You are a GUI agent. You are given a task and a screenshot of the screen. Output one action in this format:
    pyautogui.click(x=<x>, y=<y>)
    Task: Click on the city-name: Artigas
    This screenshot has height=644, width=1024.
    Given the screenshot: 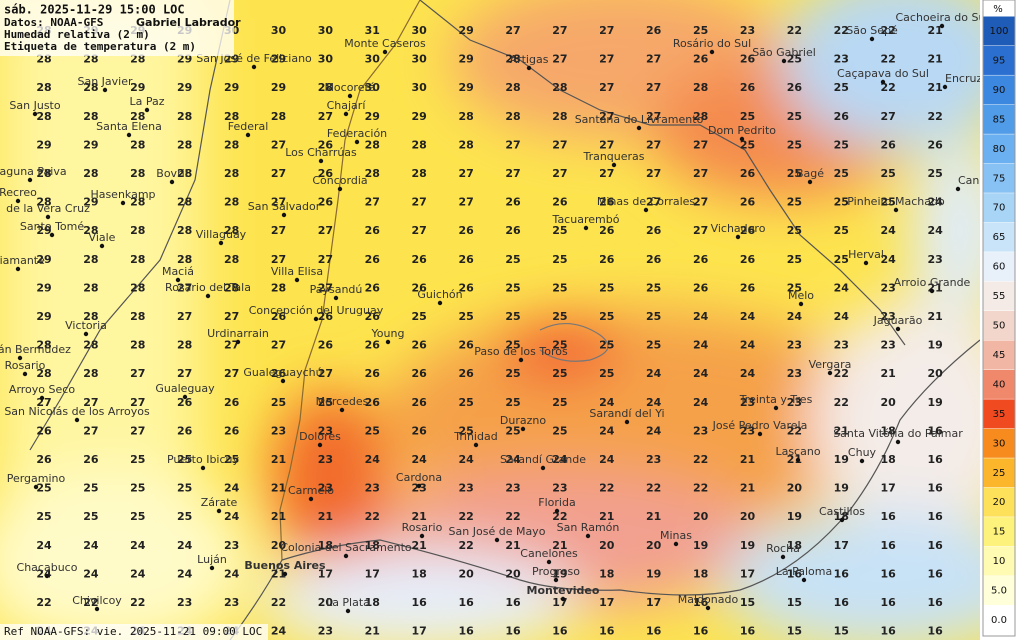 What is the action you would take?
    pyautogui.click(x=529, y=59)
    